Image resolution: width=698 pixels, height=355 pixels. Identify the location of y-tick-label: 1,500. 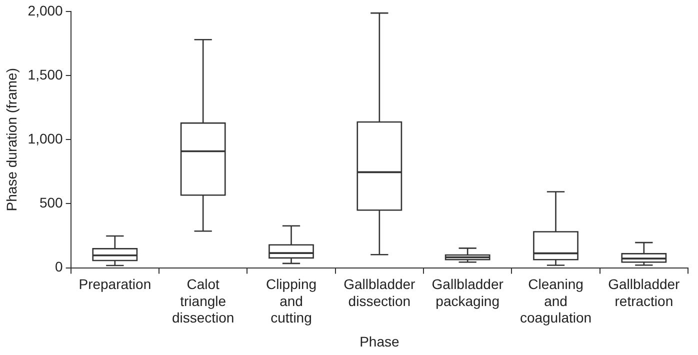
(46, 74).